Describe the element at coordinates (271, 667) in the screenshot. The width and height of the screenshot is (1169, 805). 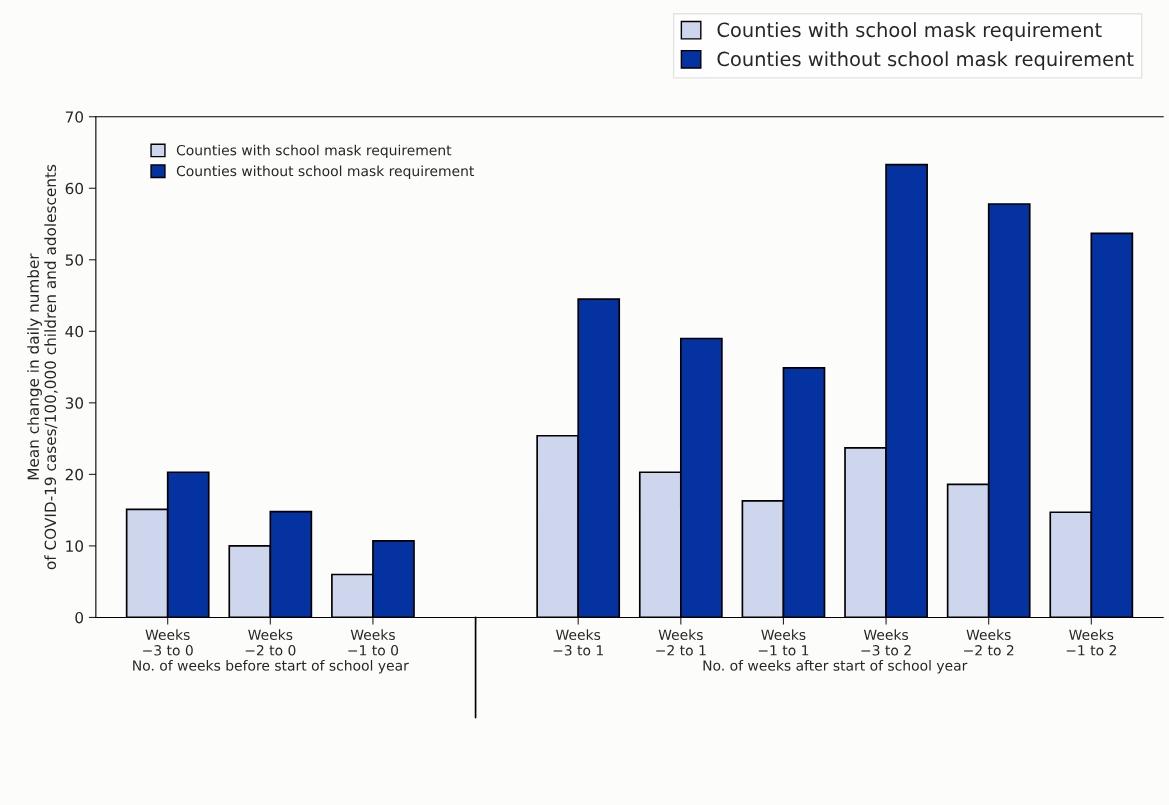
I see `text: No. of weeks before start of school year` at that location.